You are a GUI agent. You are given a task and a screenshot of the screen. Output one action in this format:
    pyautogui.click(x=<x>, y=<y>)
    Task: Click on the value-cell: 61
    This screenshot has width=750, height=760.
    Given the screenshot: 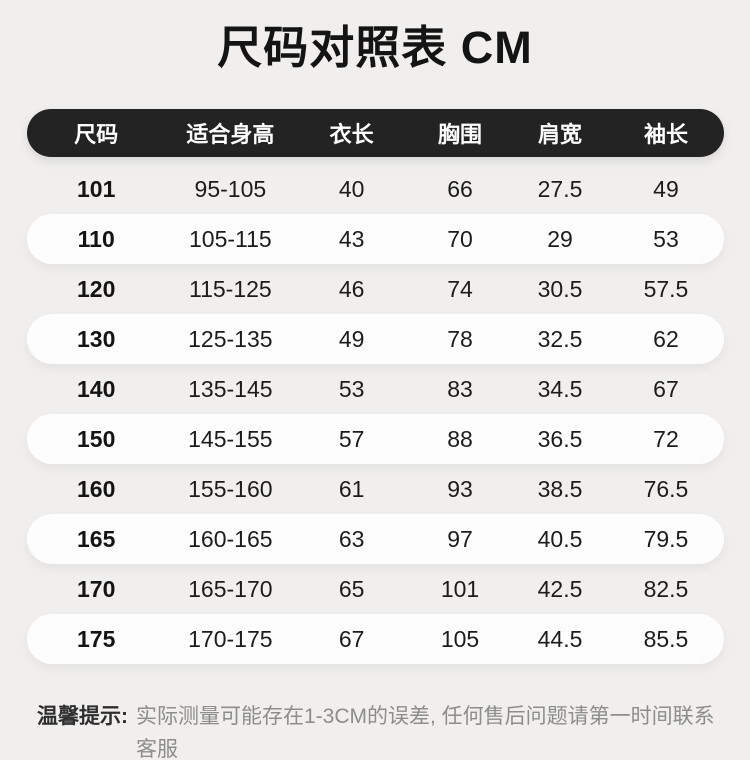 What is the action you would take?
    pyautogui.click(x=351, y=488)
    